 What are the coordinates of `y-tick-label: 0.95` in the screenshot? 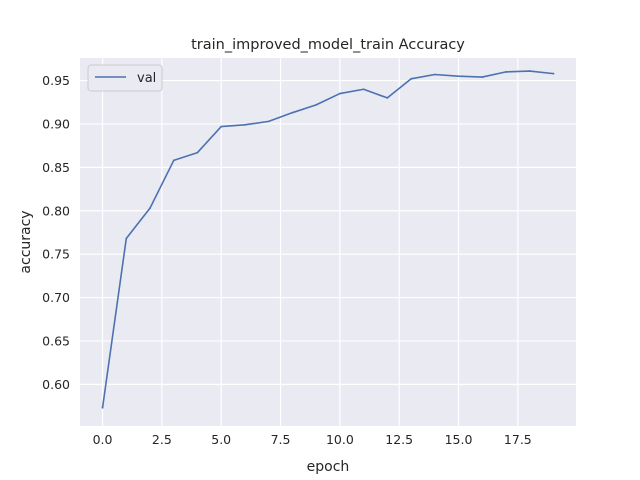 It's located at (56, 80).